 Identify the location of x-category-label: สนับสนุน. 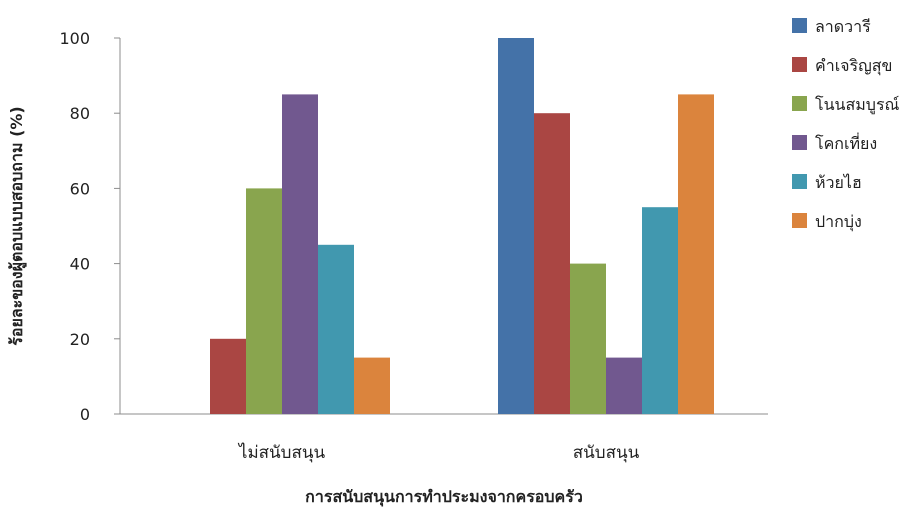
(606, 453).